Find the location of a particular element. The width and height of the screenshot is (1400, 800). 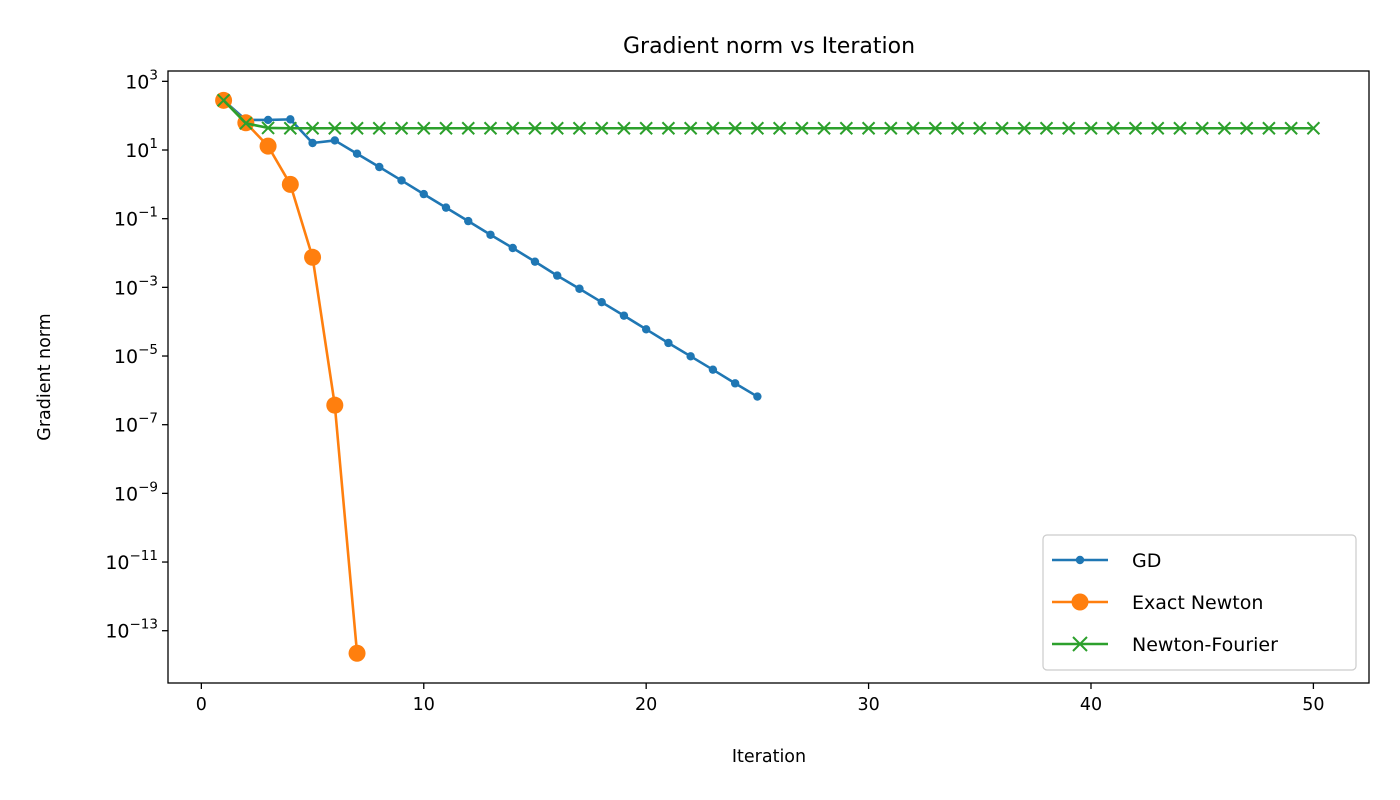

x-tick-label: 10 is located at coordinates (424, 705).